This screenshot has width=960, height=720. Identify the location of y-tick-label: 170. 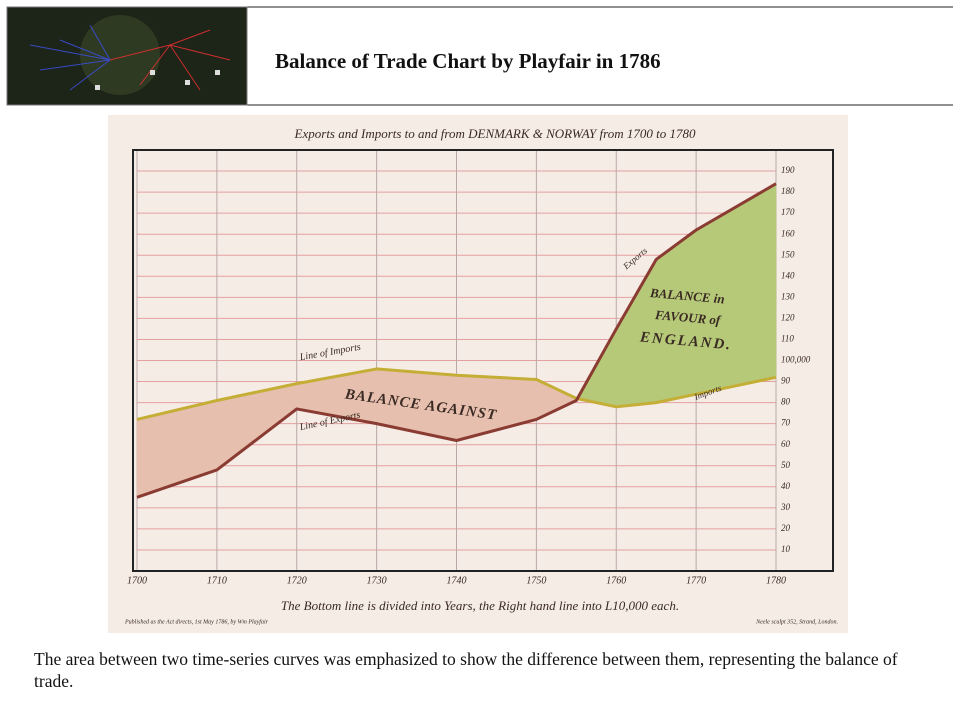
(788, 212).